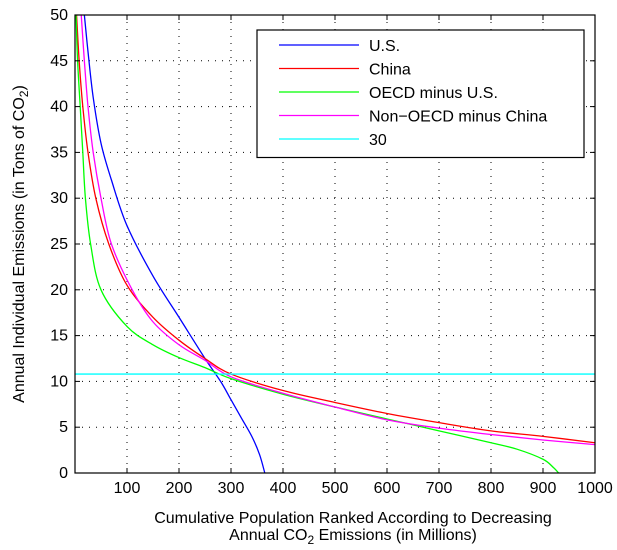 The height and width of the screenshot is (550, 617). I want to click on y-tick-label: 35, so click(59, 152).